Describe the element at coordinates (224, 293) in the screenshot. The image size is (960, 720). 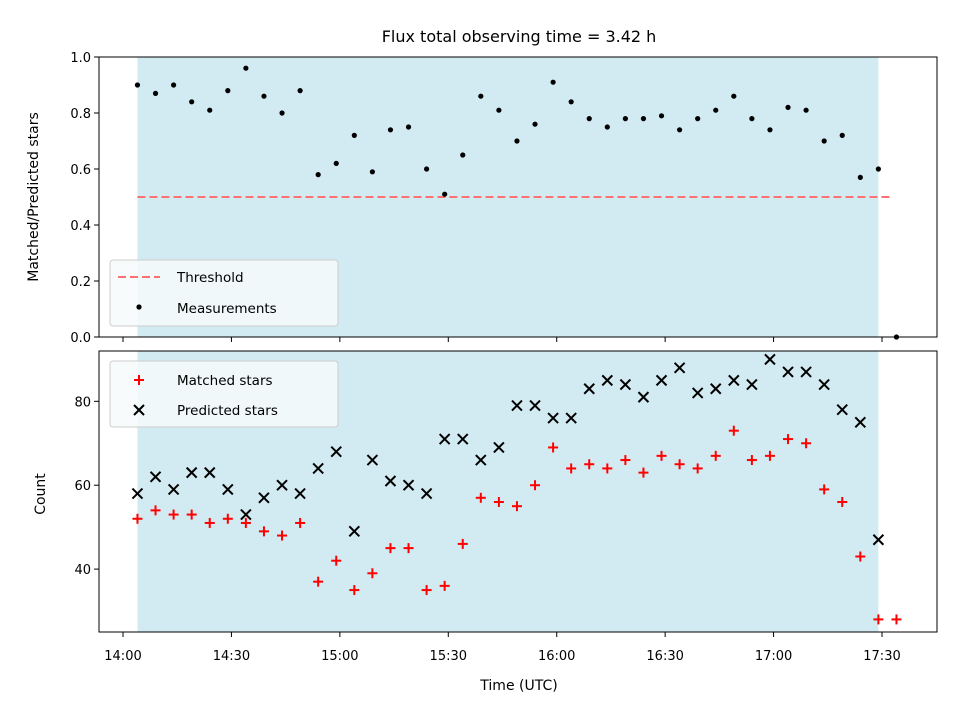
I see `ratio-legend-box` at that location.